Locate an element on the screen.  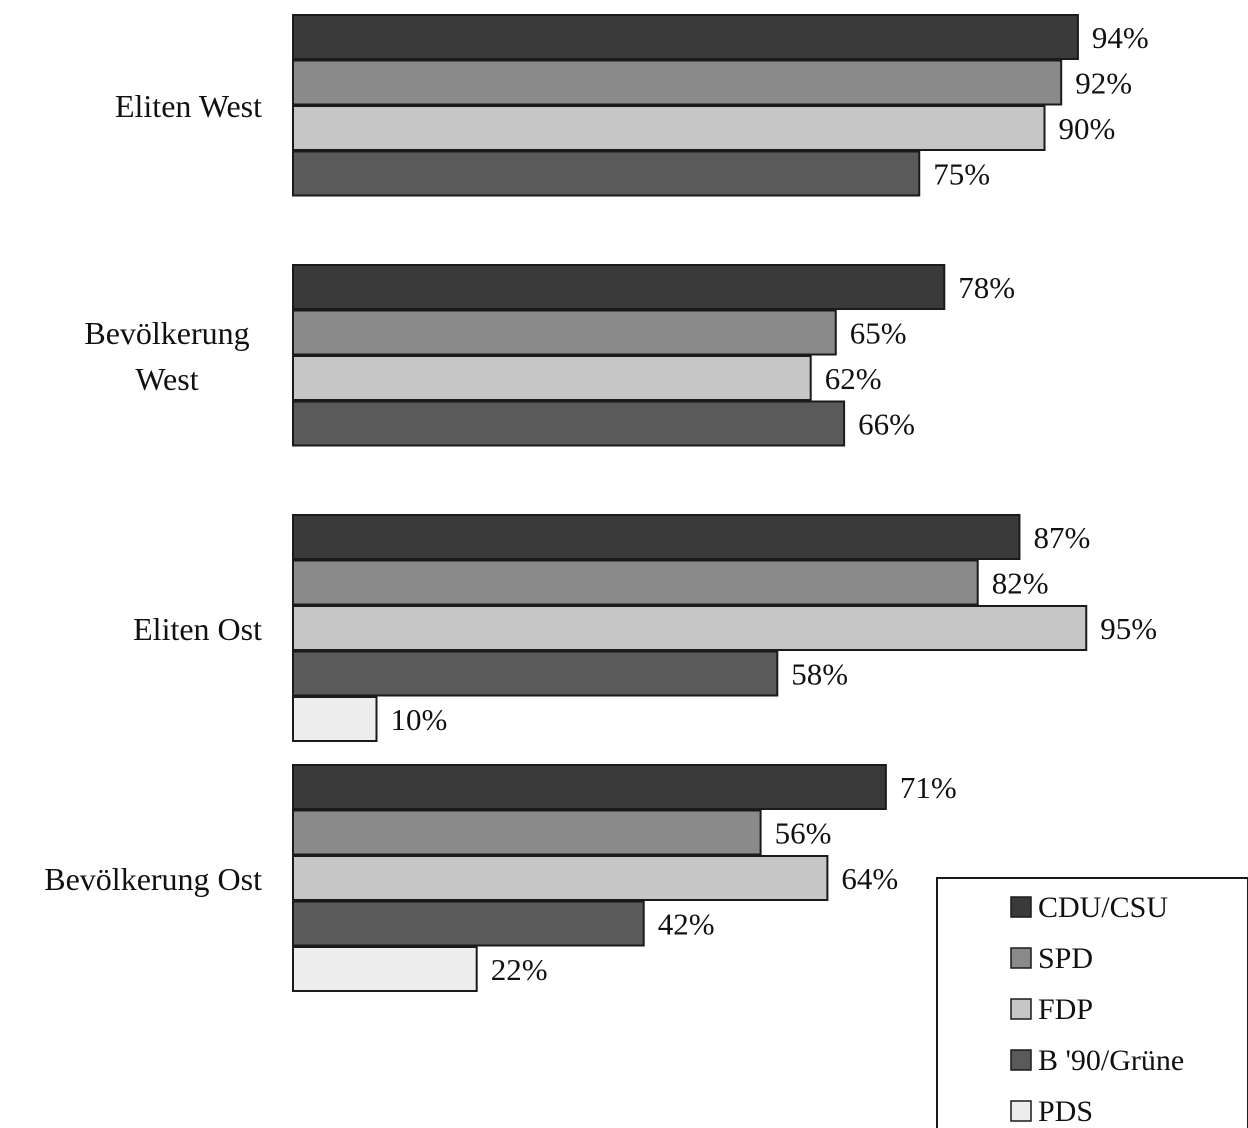
category-label: West is located at coordinates (166, 379).